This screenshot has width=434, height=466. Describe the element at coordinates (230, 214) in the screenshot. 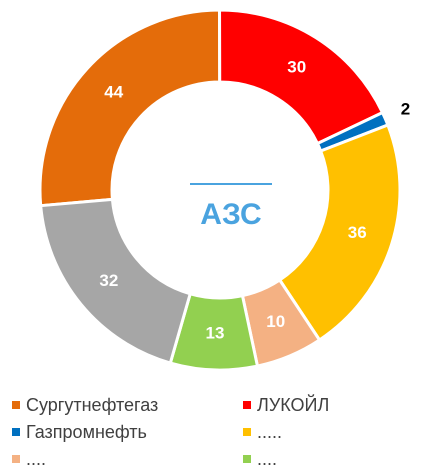

I see `chart-title: АЗС` at that location.